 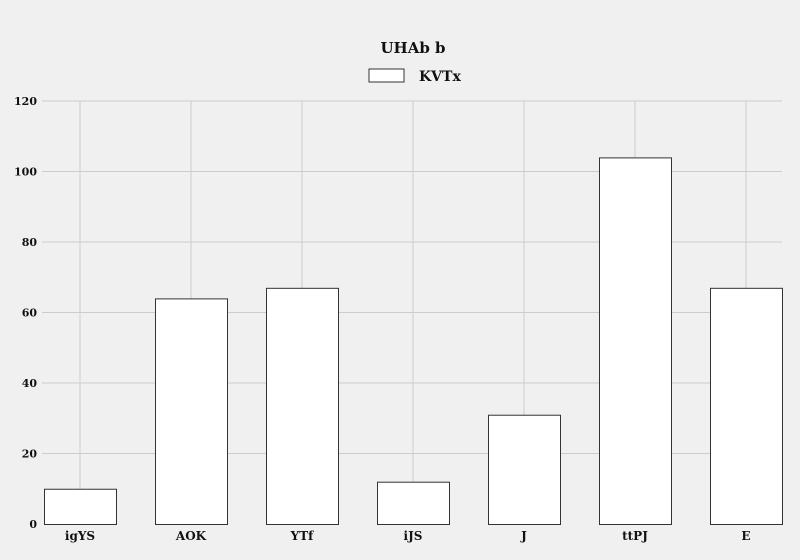 I want to click on y-tick-label: 100, so click(x=25, y=172).